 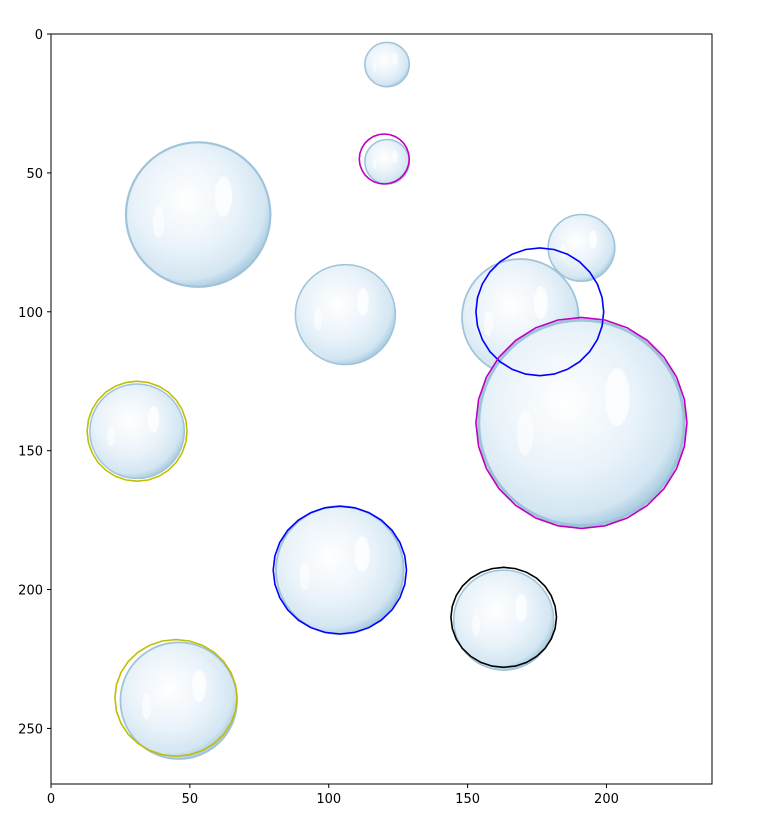 What do you see at coordinates (30, 452) in the screenshot?
I see `y-tick-label: 150` at bounding box center [30, 452].